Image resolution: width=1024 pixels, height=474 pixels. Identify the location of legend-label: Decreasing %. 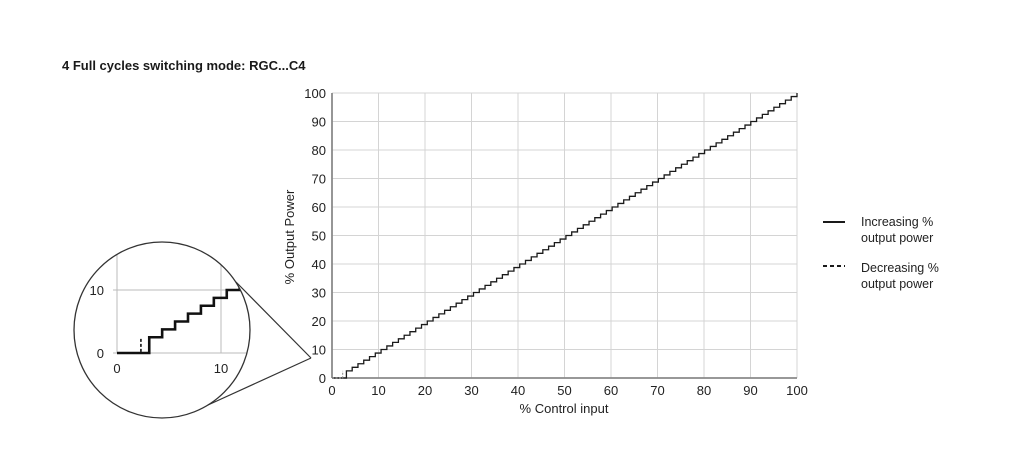
(900, 268).